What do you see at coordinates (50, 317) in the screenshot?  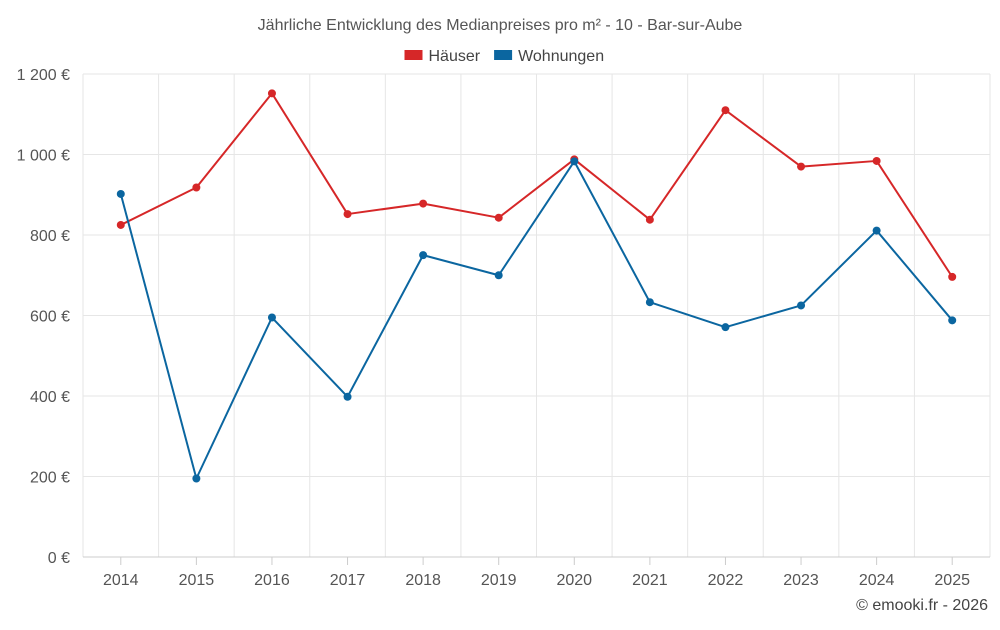 I see `y-tick-label: 600 €` at bounding box center [50, 317].